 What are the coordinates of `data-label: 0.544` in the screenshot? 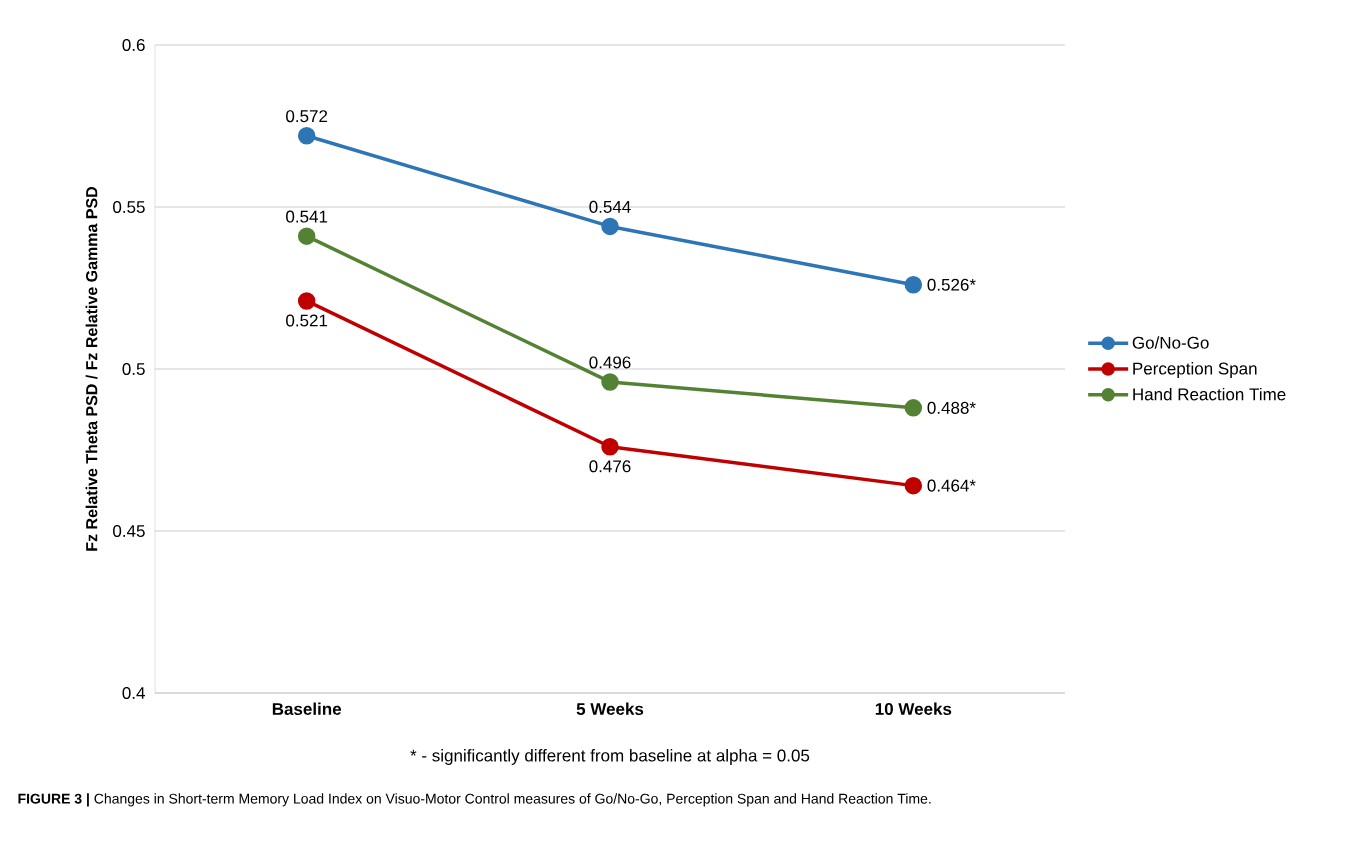 It's located at (610, 206).